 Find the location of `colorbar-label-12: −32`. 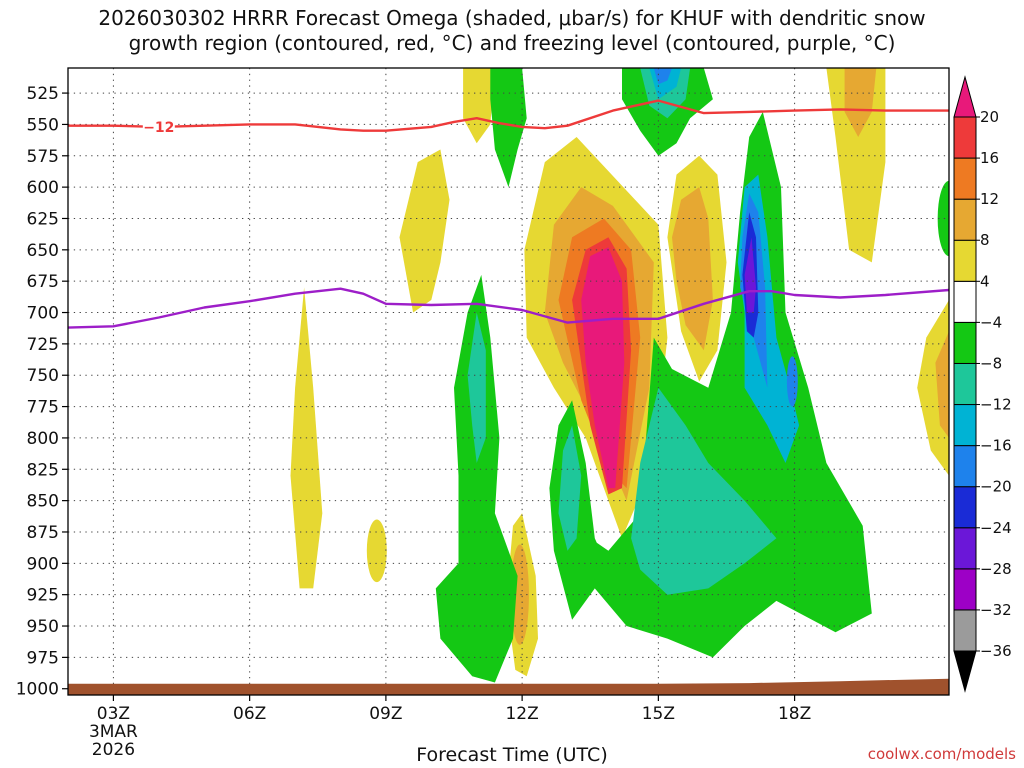

colorbar-label-12: −32 is located at coordinates (996, 610).